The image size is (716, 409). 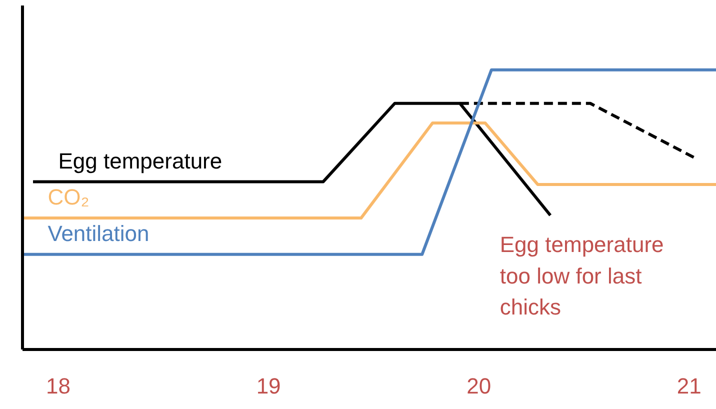 What do you see at coordinates (69, 197) in the screenshot?
I see `series-label: CO₂` at bounding box center [69, 197].